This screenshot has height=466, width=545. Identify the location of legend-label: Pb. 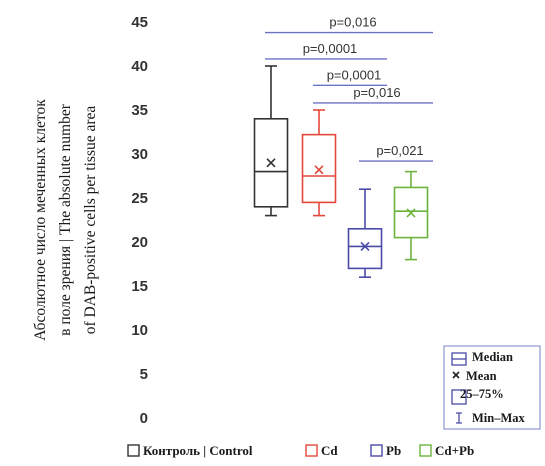
(393, 450).